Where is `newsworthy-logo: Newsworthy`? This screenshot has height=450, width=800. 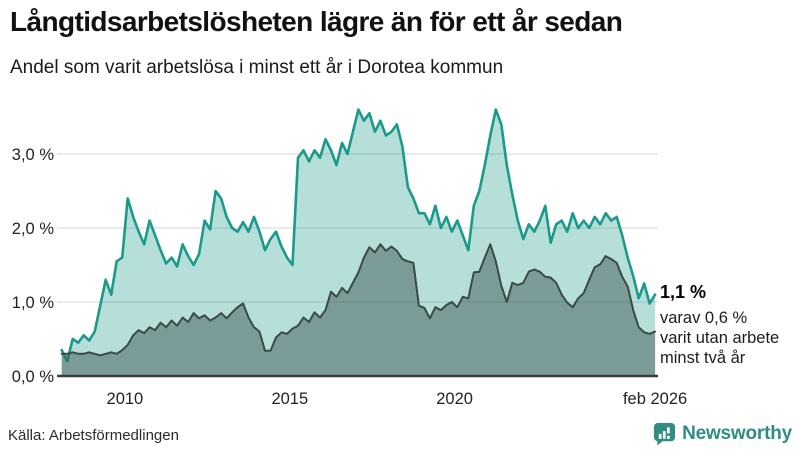
newsworthy-logo: Newsworthy is located at coordinates (722, 434).